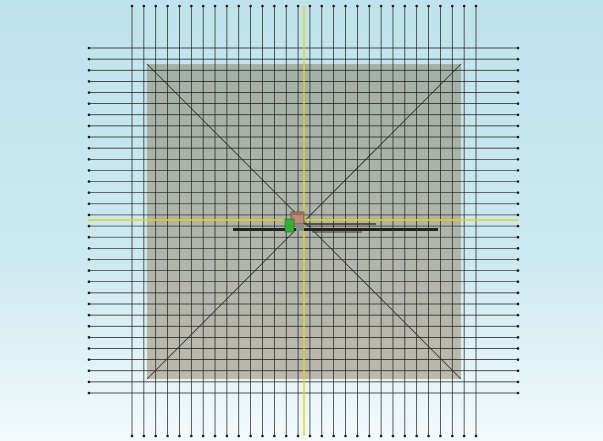  Describe the element at coordinates (297, 213) in the screenshot. I see `box-lid` at that location.